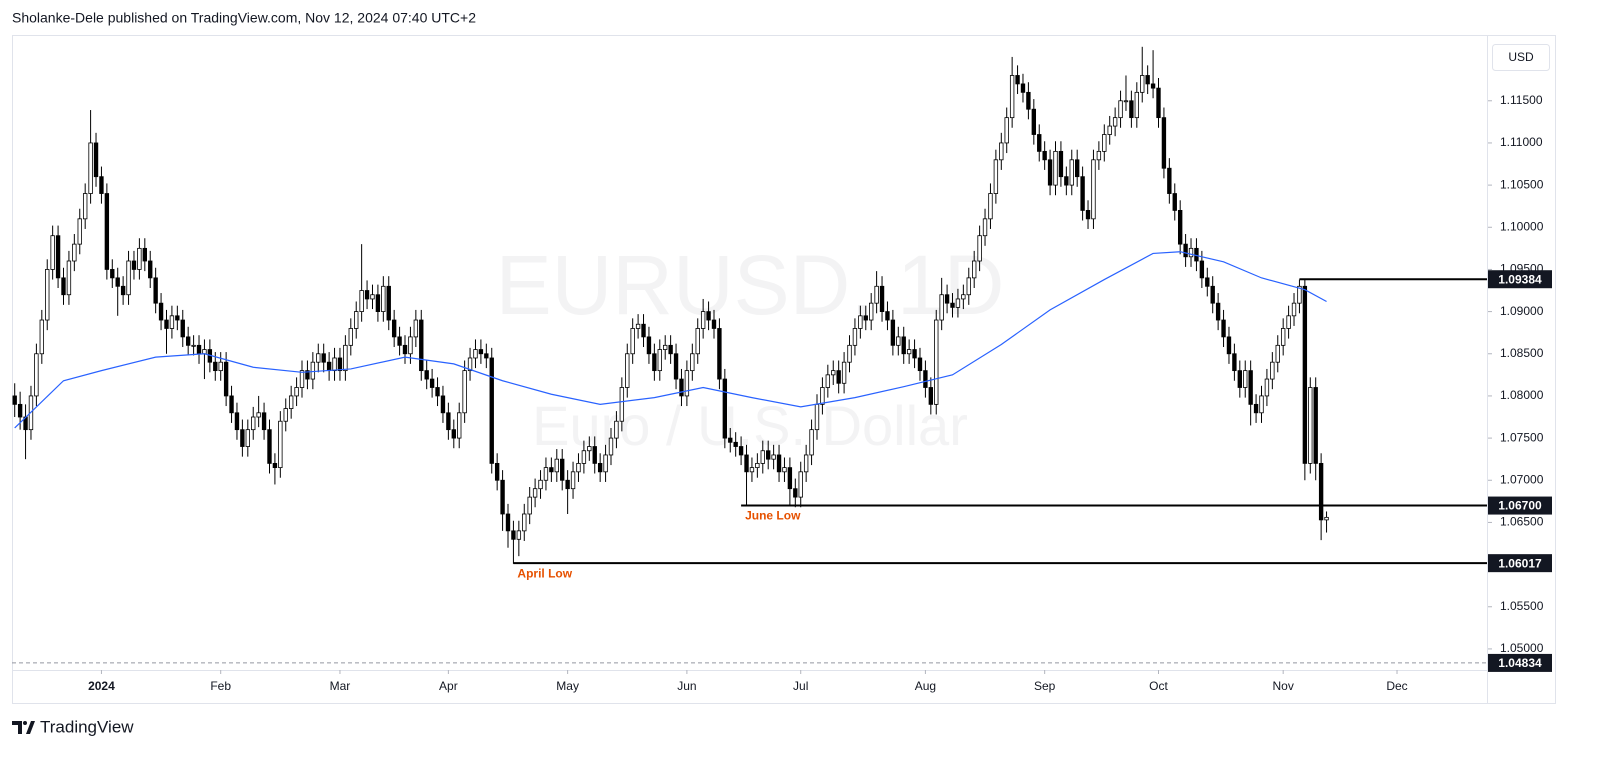 The width and height of the screenshot is (1600, 766). Describe the element at coordinates (1522, 522) in the screenshot. I see `y-tick-label: 1.06500` at that location.